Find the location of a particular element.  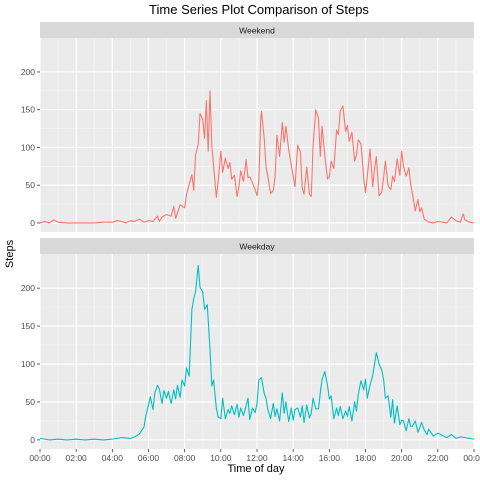

x-tick-label: 02:00 is located at coordinates (77, 458).